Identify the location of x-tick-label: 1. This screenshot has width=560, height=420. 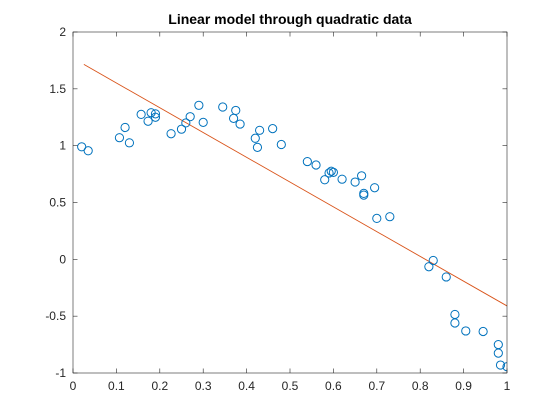
(507, 386).